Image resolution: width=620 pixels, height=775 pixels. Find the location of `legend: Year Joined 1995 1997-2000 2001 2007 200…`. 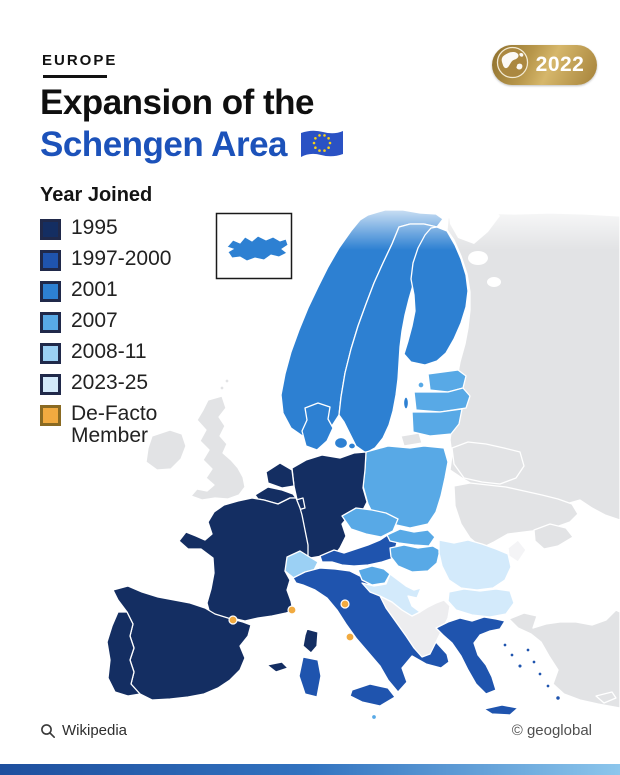

legend: Year Joined 1995 1997-2000 2001 2007 200… is located at coordinates (121, 319).